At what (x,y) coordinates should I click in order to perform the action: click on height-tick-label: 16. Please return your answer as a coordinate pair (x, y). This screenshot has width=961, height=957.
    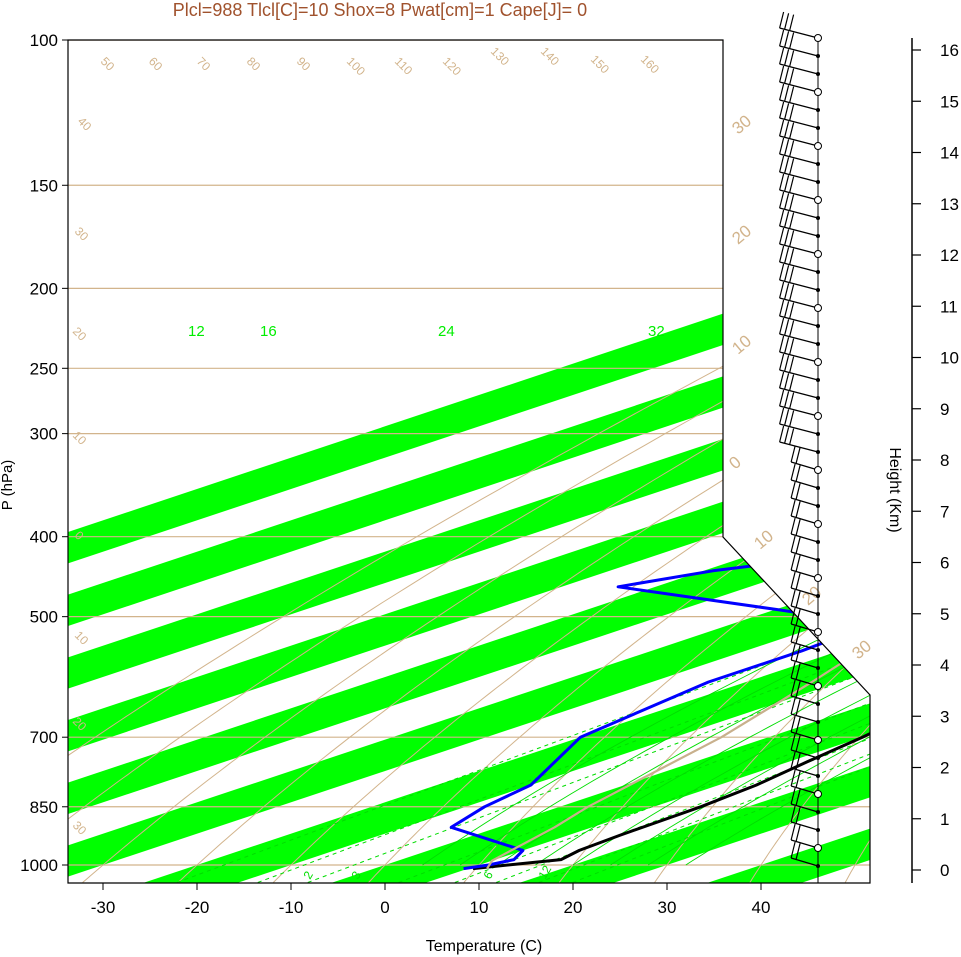
    Looking at the image, I should click on (949, 50).